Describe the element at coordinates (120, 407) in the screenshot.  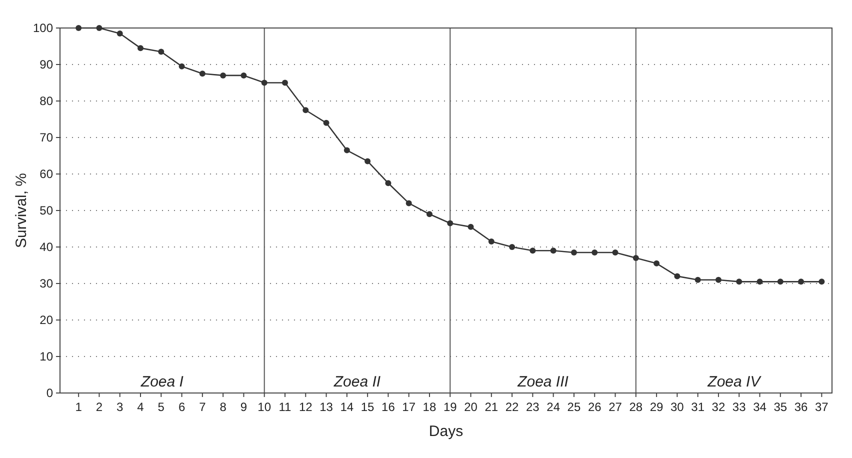
I see `x-tick-label: 3` at that location.